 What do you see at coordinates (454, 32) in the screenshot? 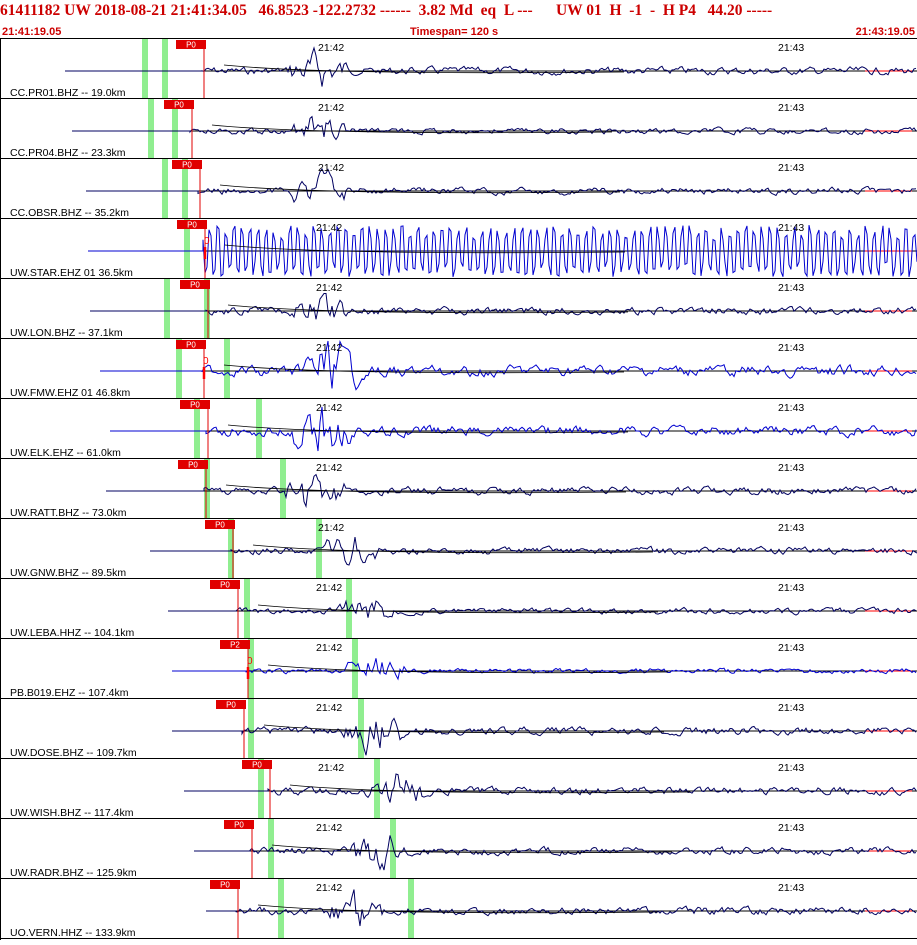
I see `timespan-label: Timespan= 120 s` at bounding box center [454, 32].